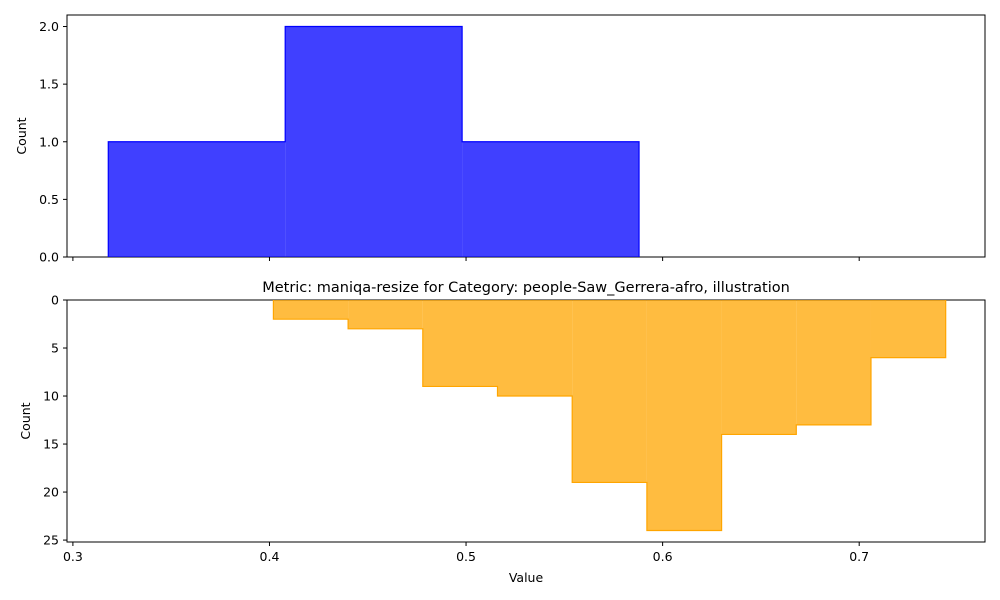  I want to click on top-y-axis-label: Count, so click(21, 135).